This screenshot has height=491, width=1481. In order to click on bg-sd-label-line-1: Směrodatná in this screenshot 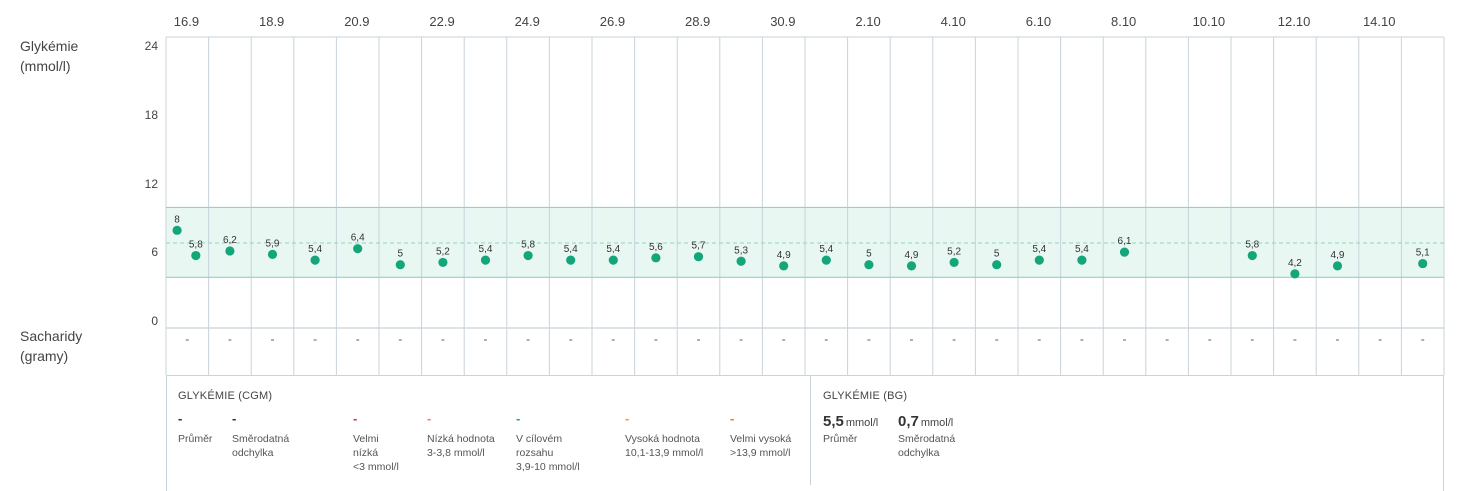, I will do `click(927, 439)`.